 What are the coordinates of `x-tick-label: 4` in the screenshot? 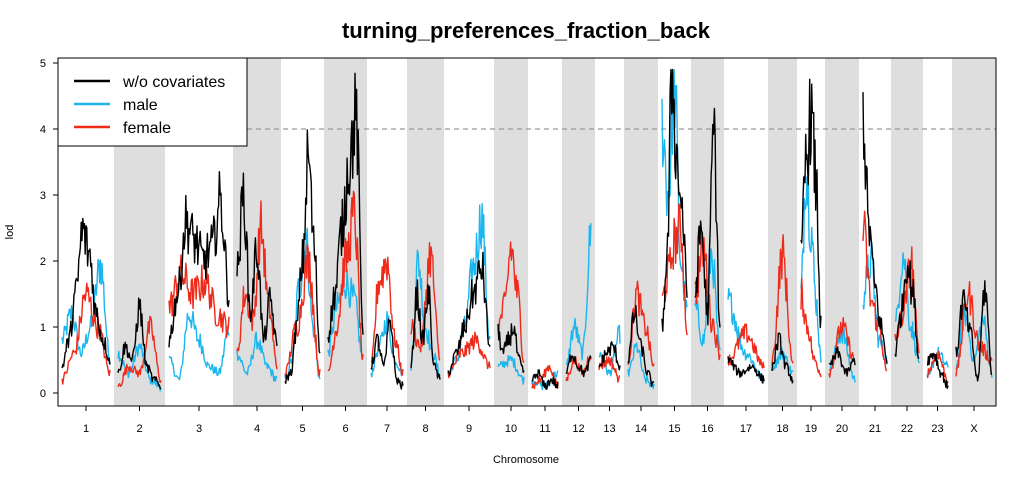 It's located at (257, 429).